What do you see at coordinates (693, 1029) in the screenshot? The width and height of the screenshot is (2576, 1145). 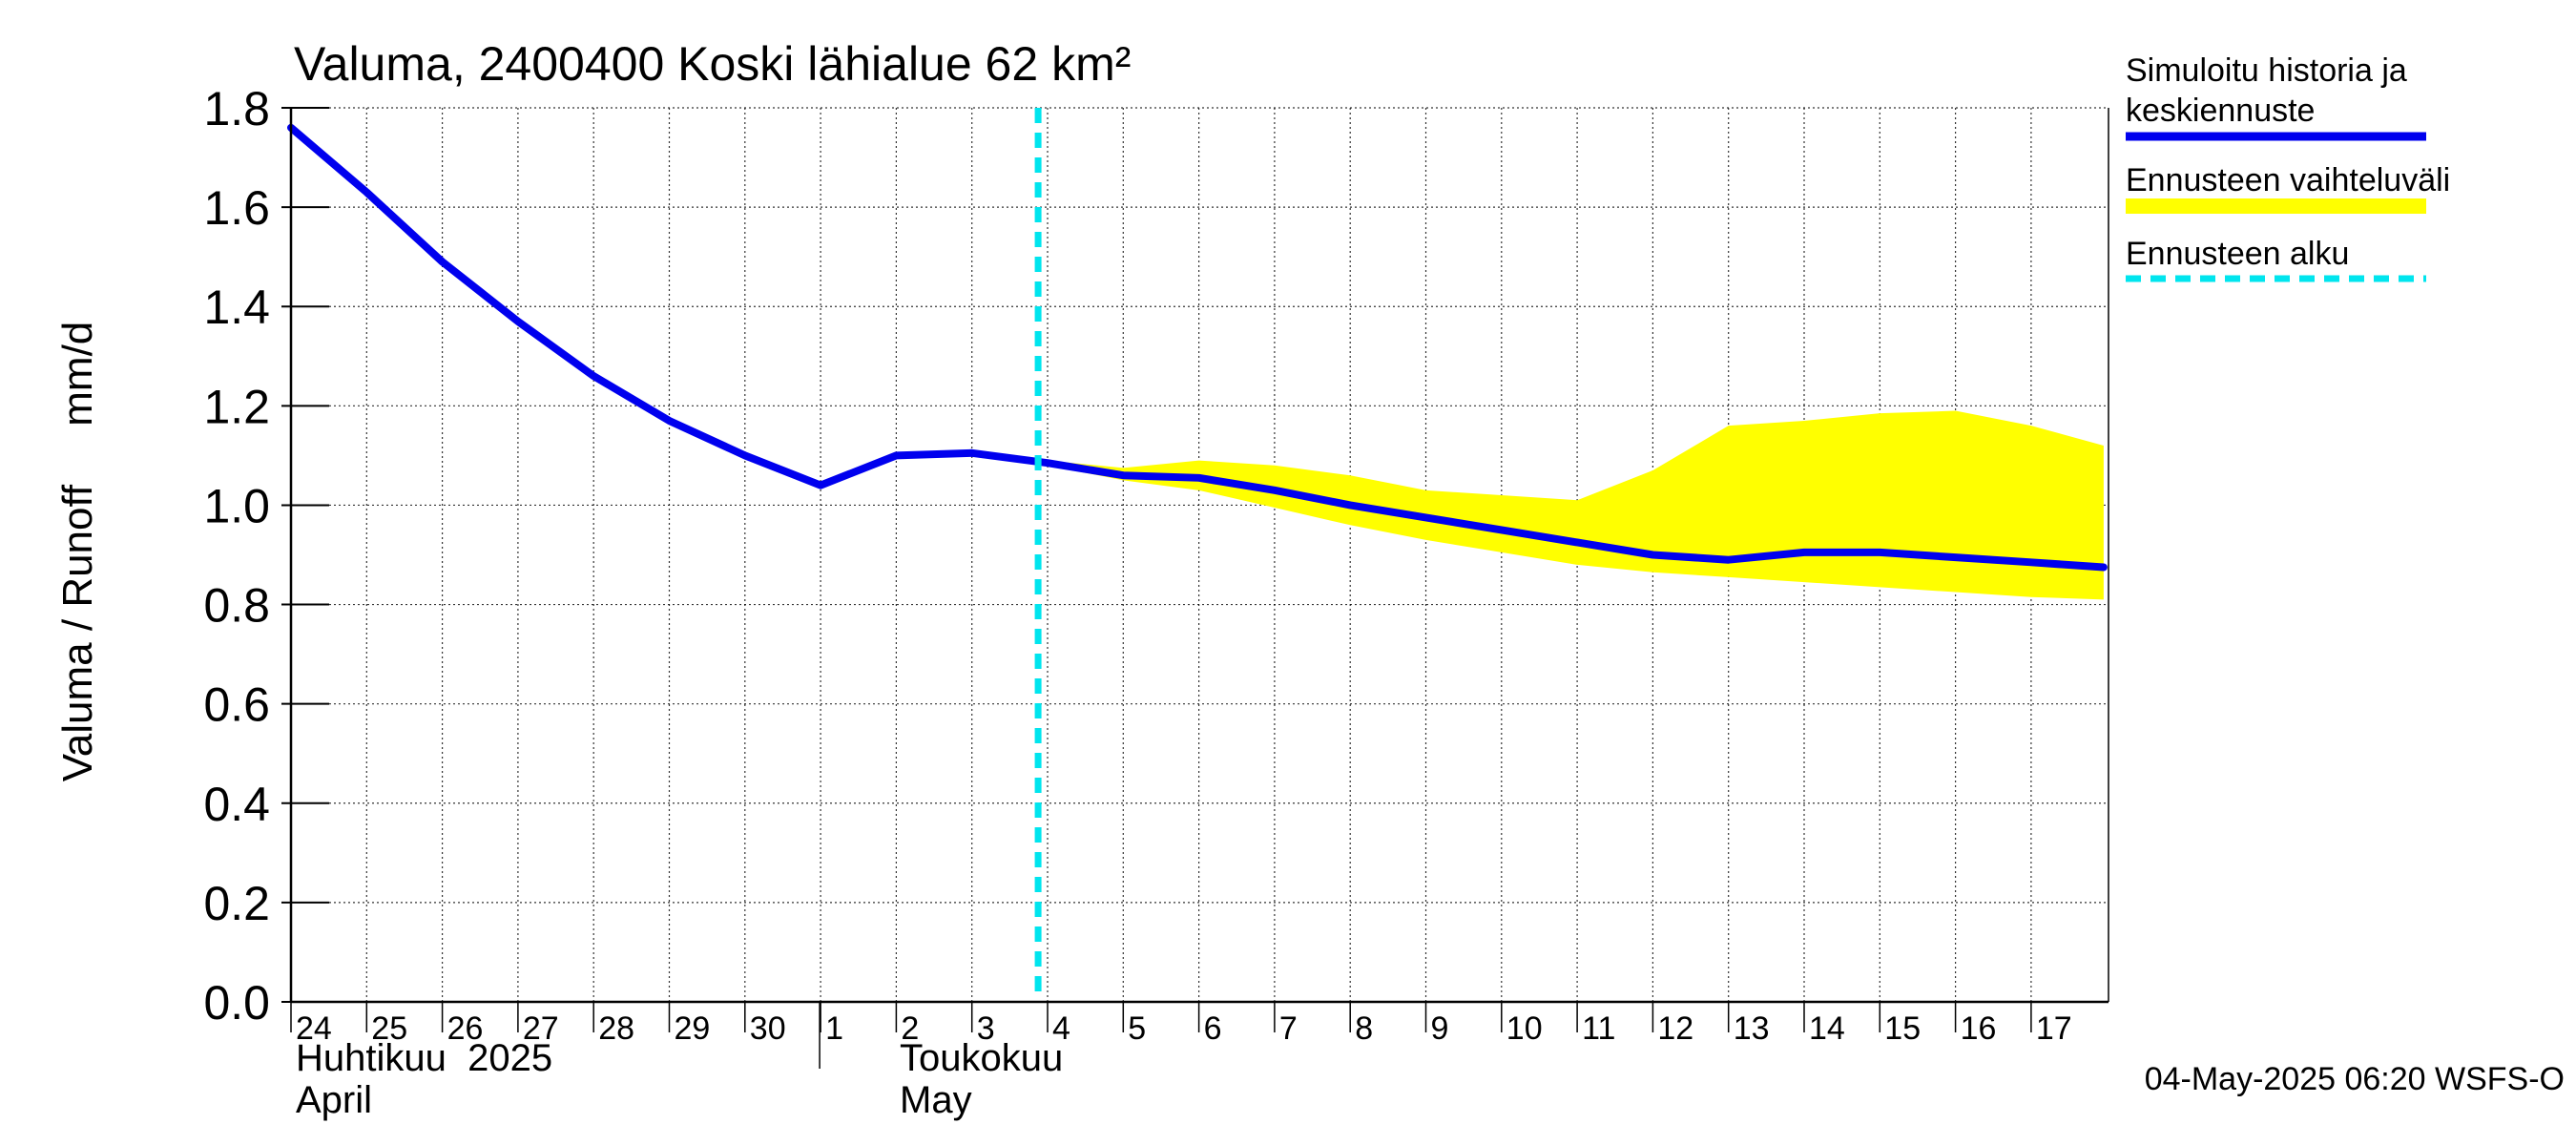 I see `x-tick-label: 29` at bounding box center [693, 1029].